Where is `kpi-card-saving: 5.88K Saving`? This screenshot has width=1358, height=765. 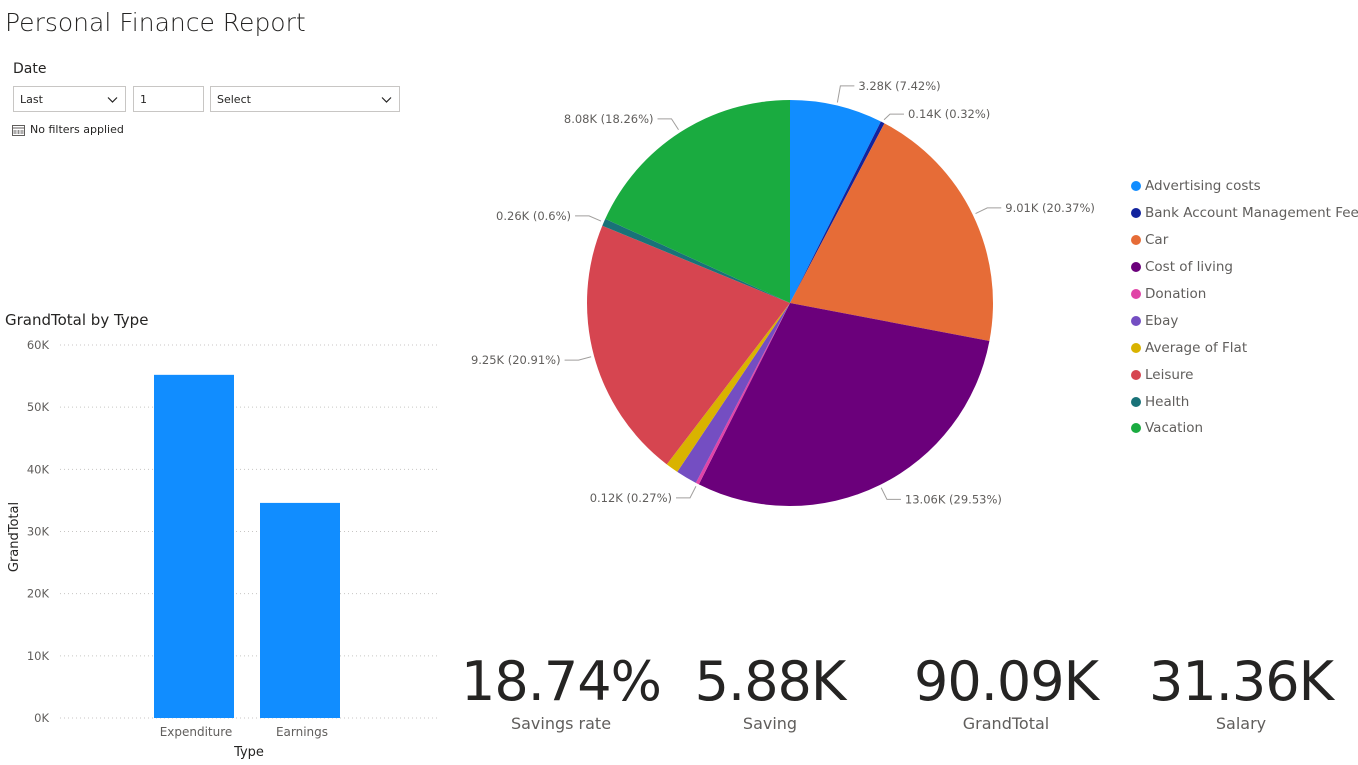
kpi-card-saving: 5.88K Saving is located at coordinates (770, 692).